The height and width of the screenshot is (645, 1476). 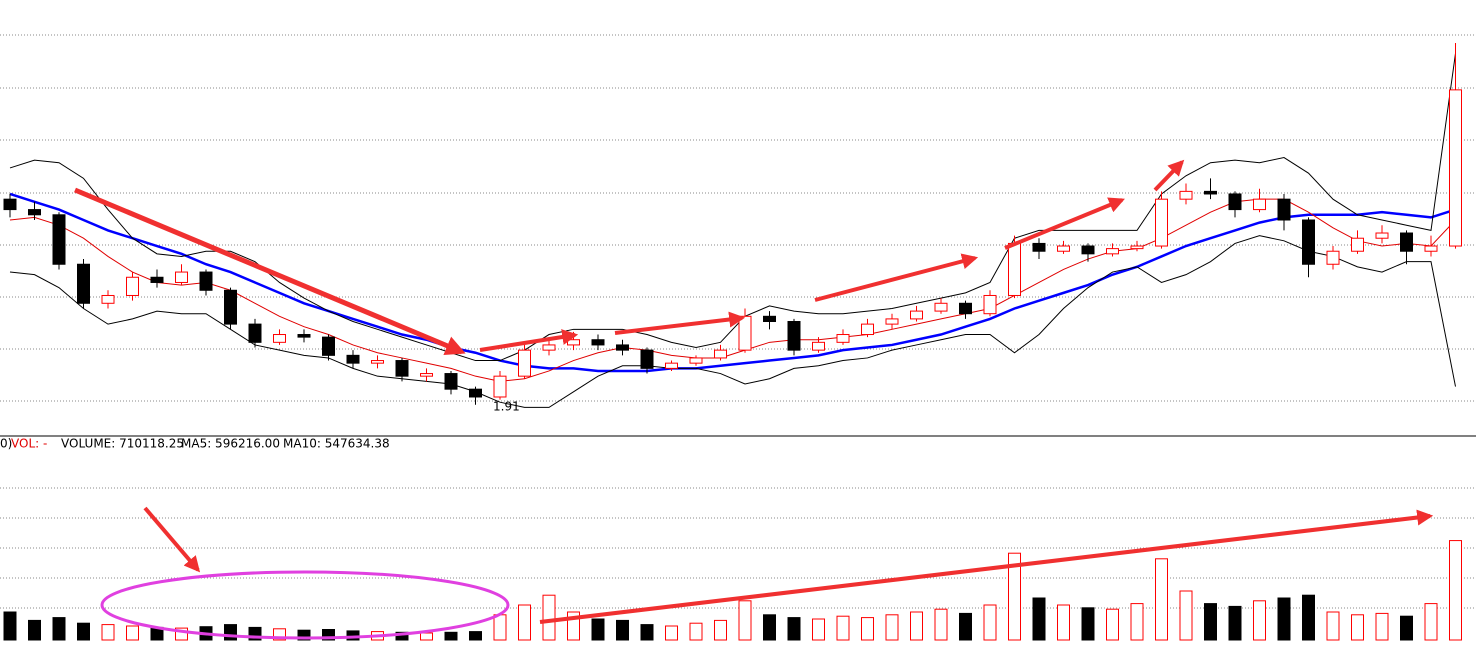 What do you see at coordinates (230, 444) in the screenshot?
I see `vol-header: MA5: 596216.00` at bounding box center [230, 444].